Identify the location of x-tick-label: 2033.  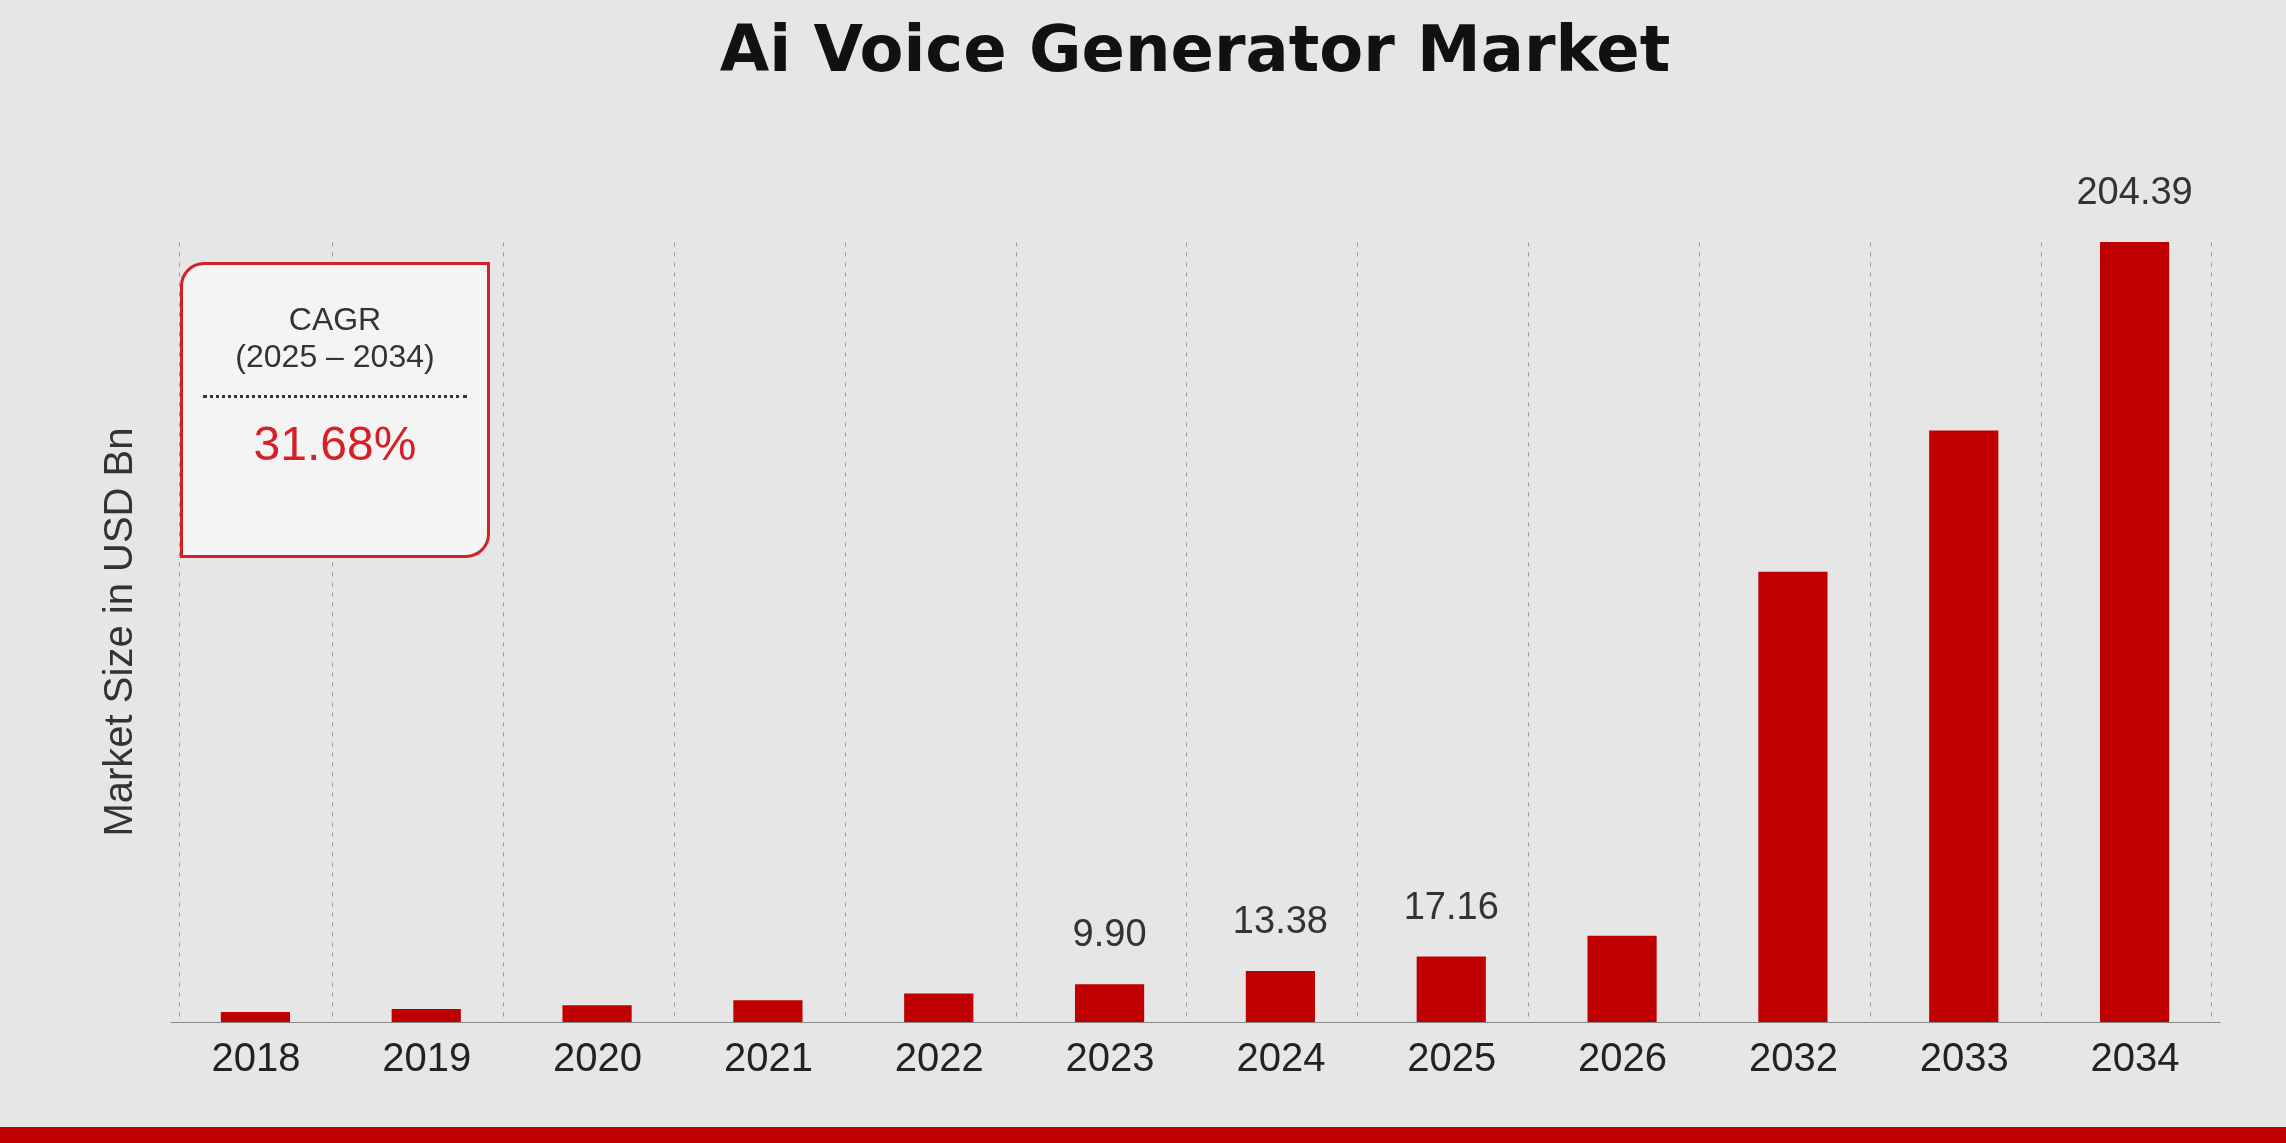
(1964, 1056).